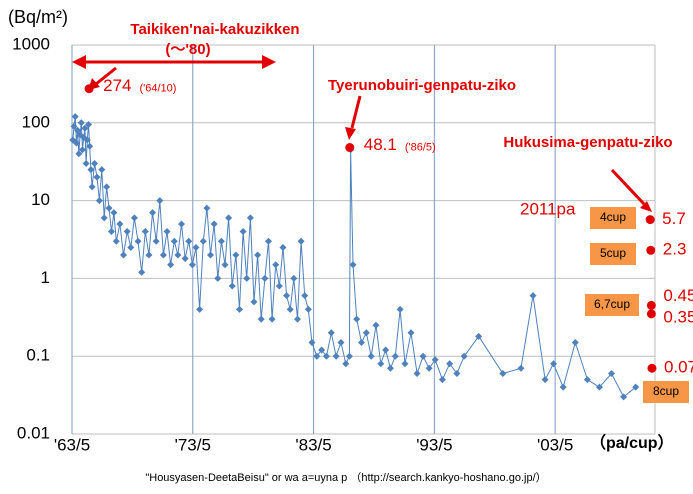  Describe the element at coordinates (632, 443) in the screenshot. I see `x-unit: （pa/cup）` at that location.